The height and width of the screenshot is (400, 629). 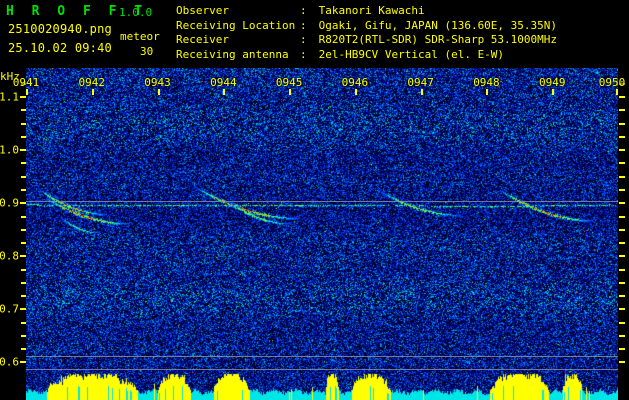 I want to click on y-axis-tick-label: 0.9, so click(x=9, y=203).